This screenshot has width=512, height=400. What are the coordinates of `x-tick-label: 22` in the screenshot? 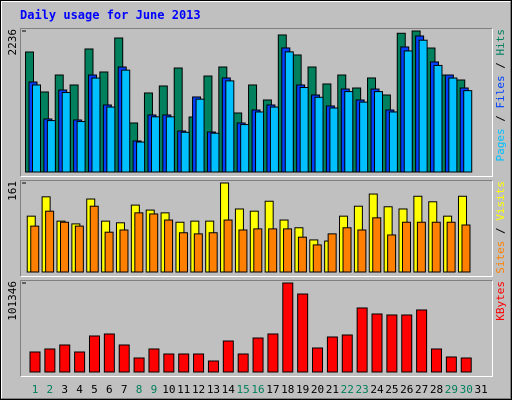 It's located at (347, 389).